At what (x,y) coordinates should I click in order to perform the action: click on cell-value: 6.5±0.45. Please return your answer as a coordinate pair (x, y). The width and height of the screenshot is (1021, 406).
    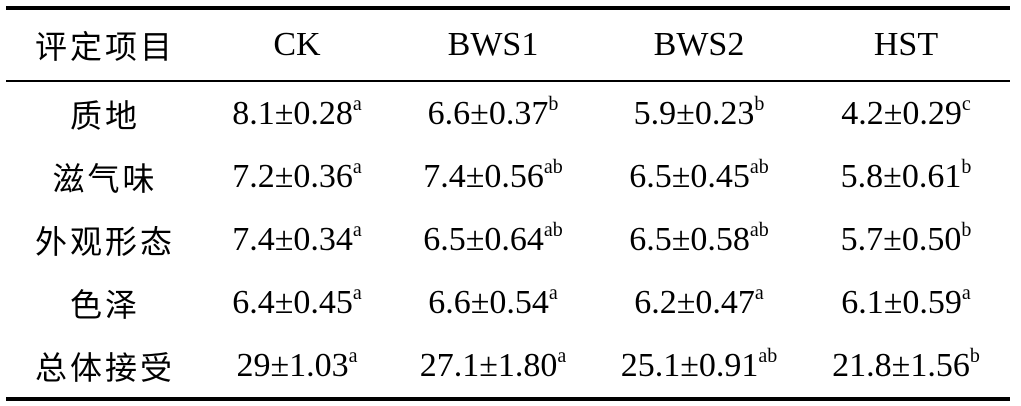
    Looking at the image, I should click on (689, 176).